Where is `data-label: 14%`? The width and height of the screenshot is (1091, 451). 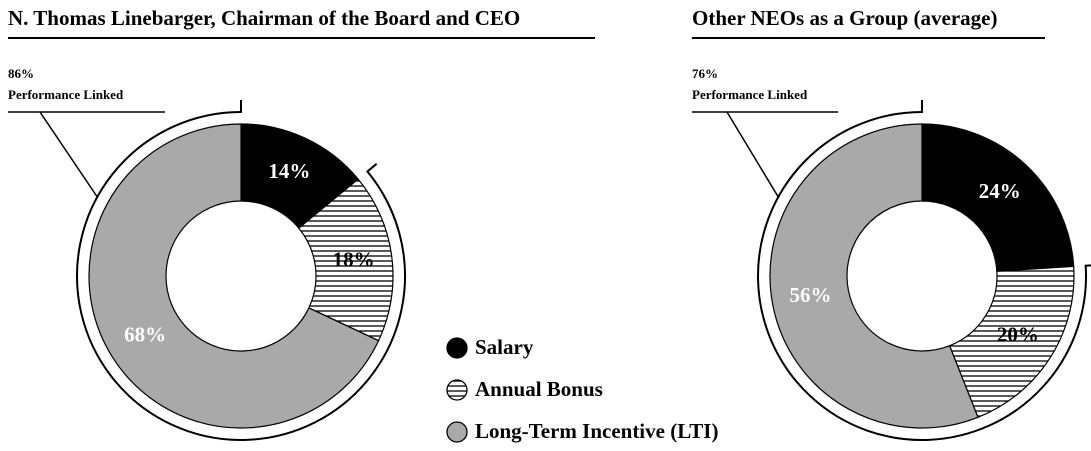 data-label: 14% is located at coordinates (289, 171).